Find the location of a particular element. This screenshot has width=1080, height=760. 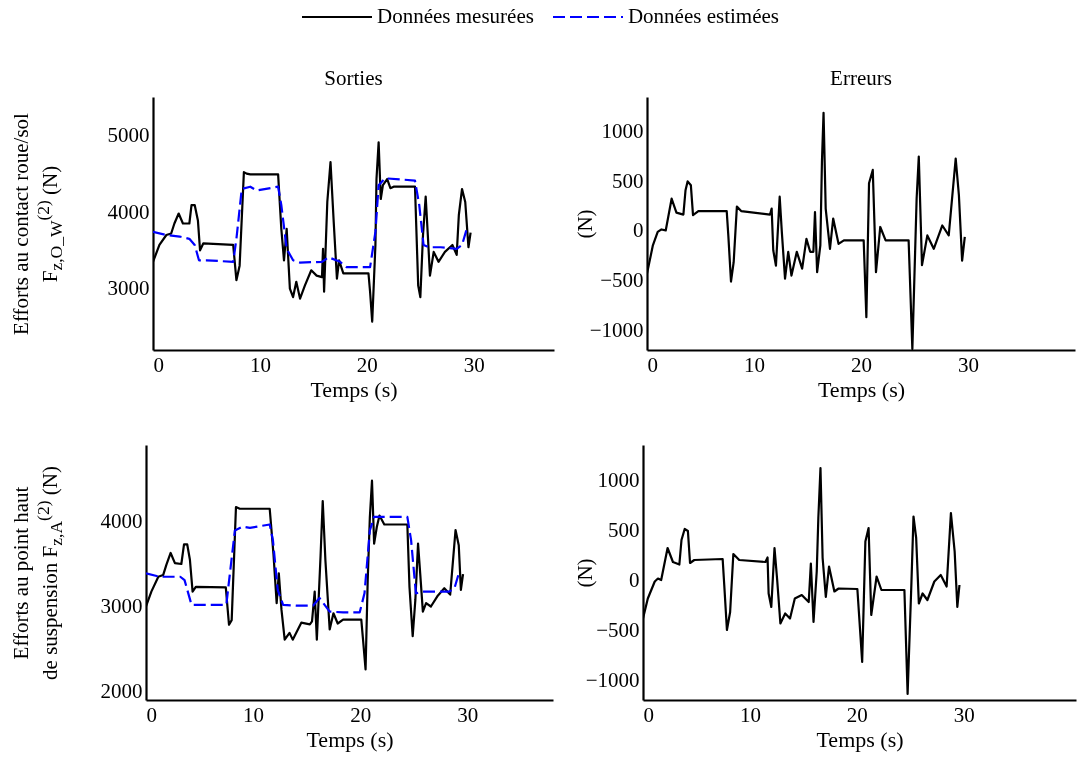

y-tick-label: 5000 is located at coordinates (128, 134).